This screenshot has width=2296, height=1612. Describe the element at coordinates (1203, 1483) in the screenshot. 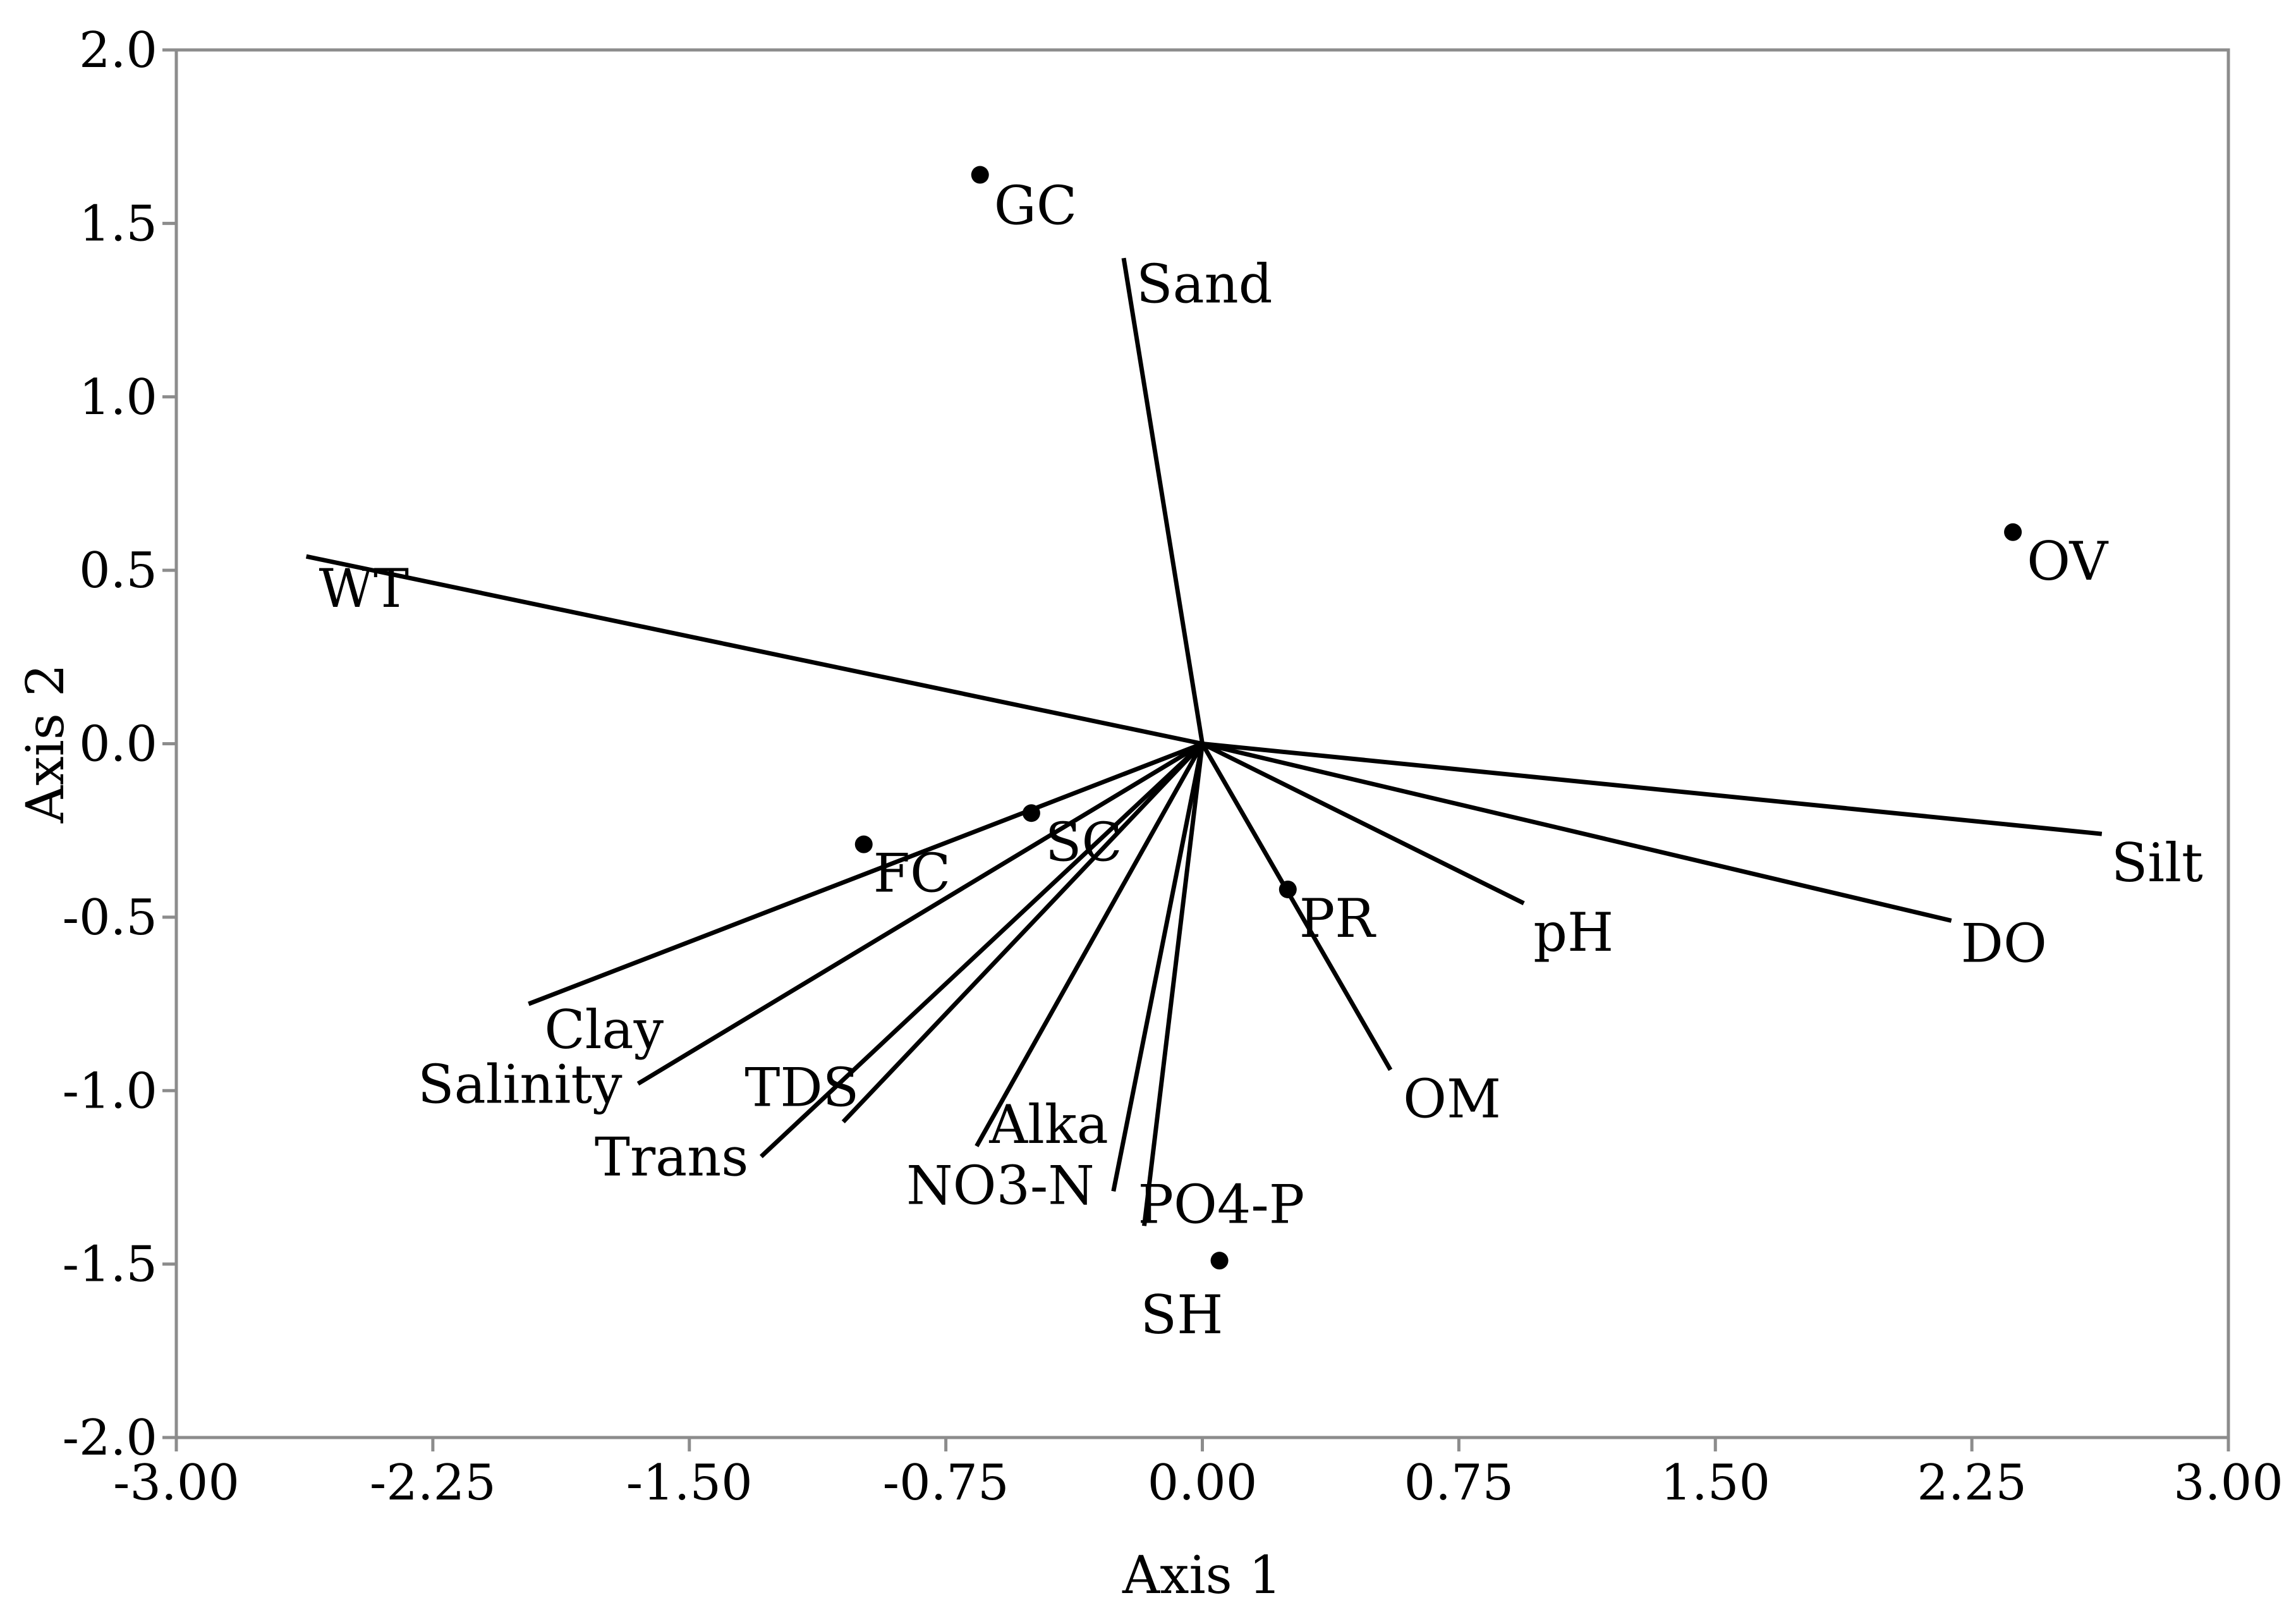

I see `x-tick-label: 0.00` at that location.